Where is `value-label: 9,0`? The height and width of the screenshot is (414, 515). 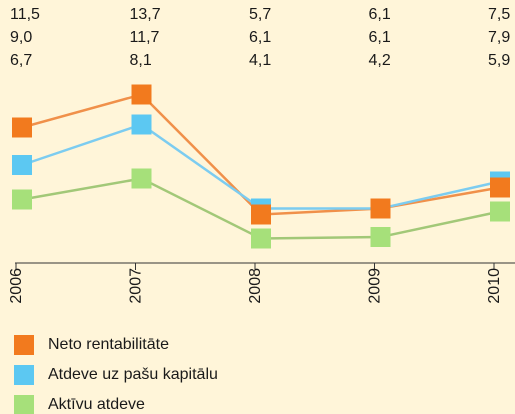 value-label: 9,0 is located at coordinates (21, 37).